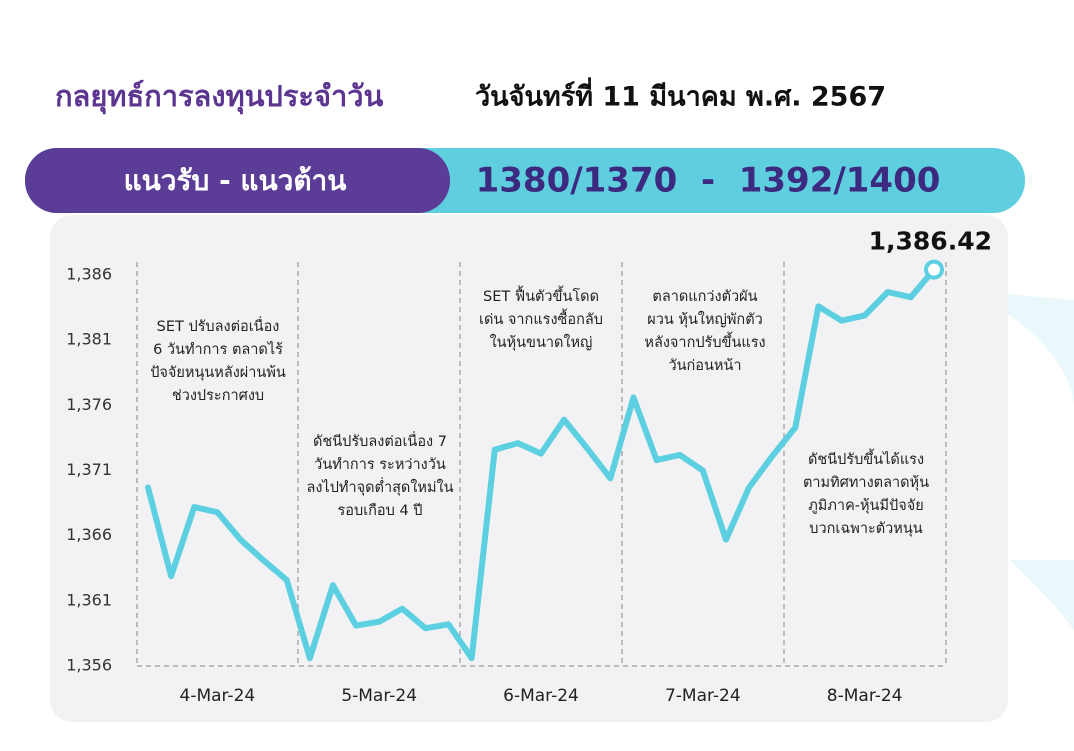 This screenshot has width=1074, height=751. What do you see at coordinates (703, 696) in the screenshot?
I see `x-tick-label: 7-Mar-24` at bounding box center [703, 696].